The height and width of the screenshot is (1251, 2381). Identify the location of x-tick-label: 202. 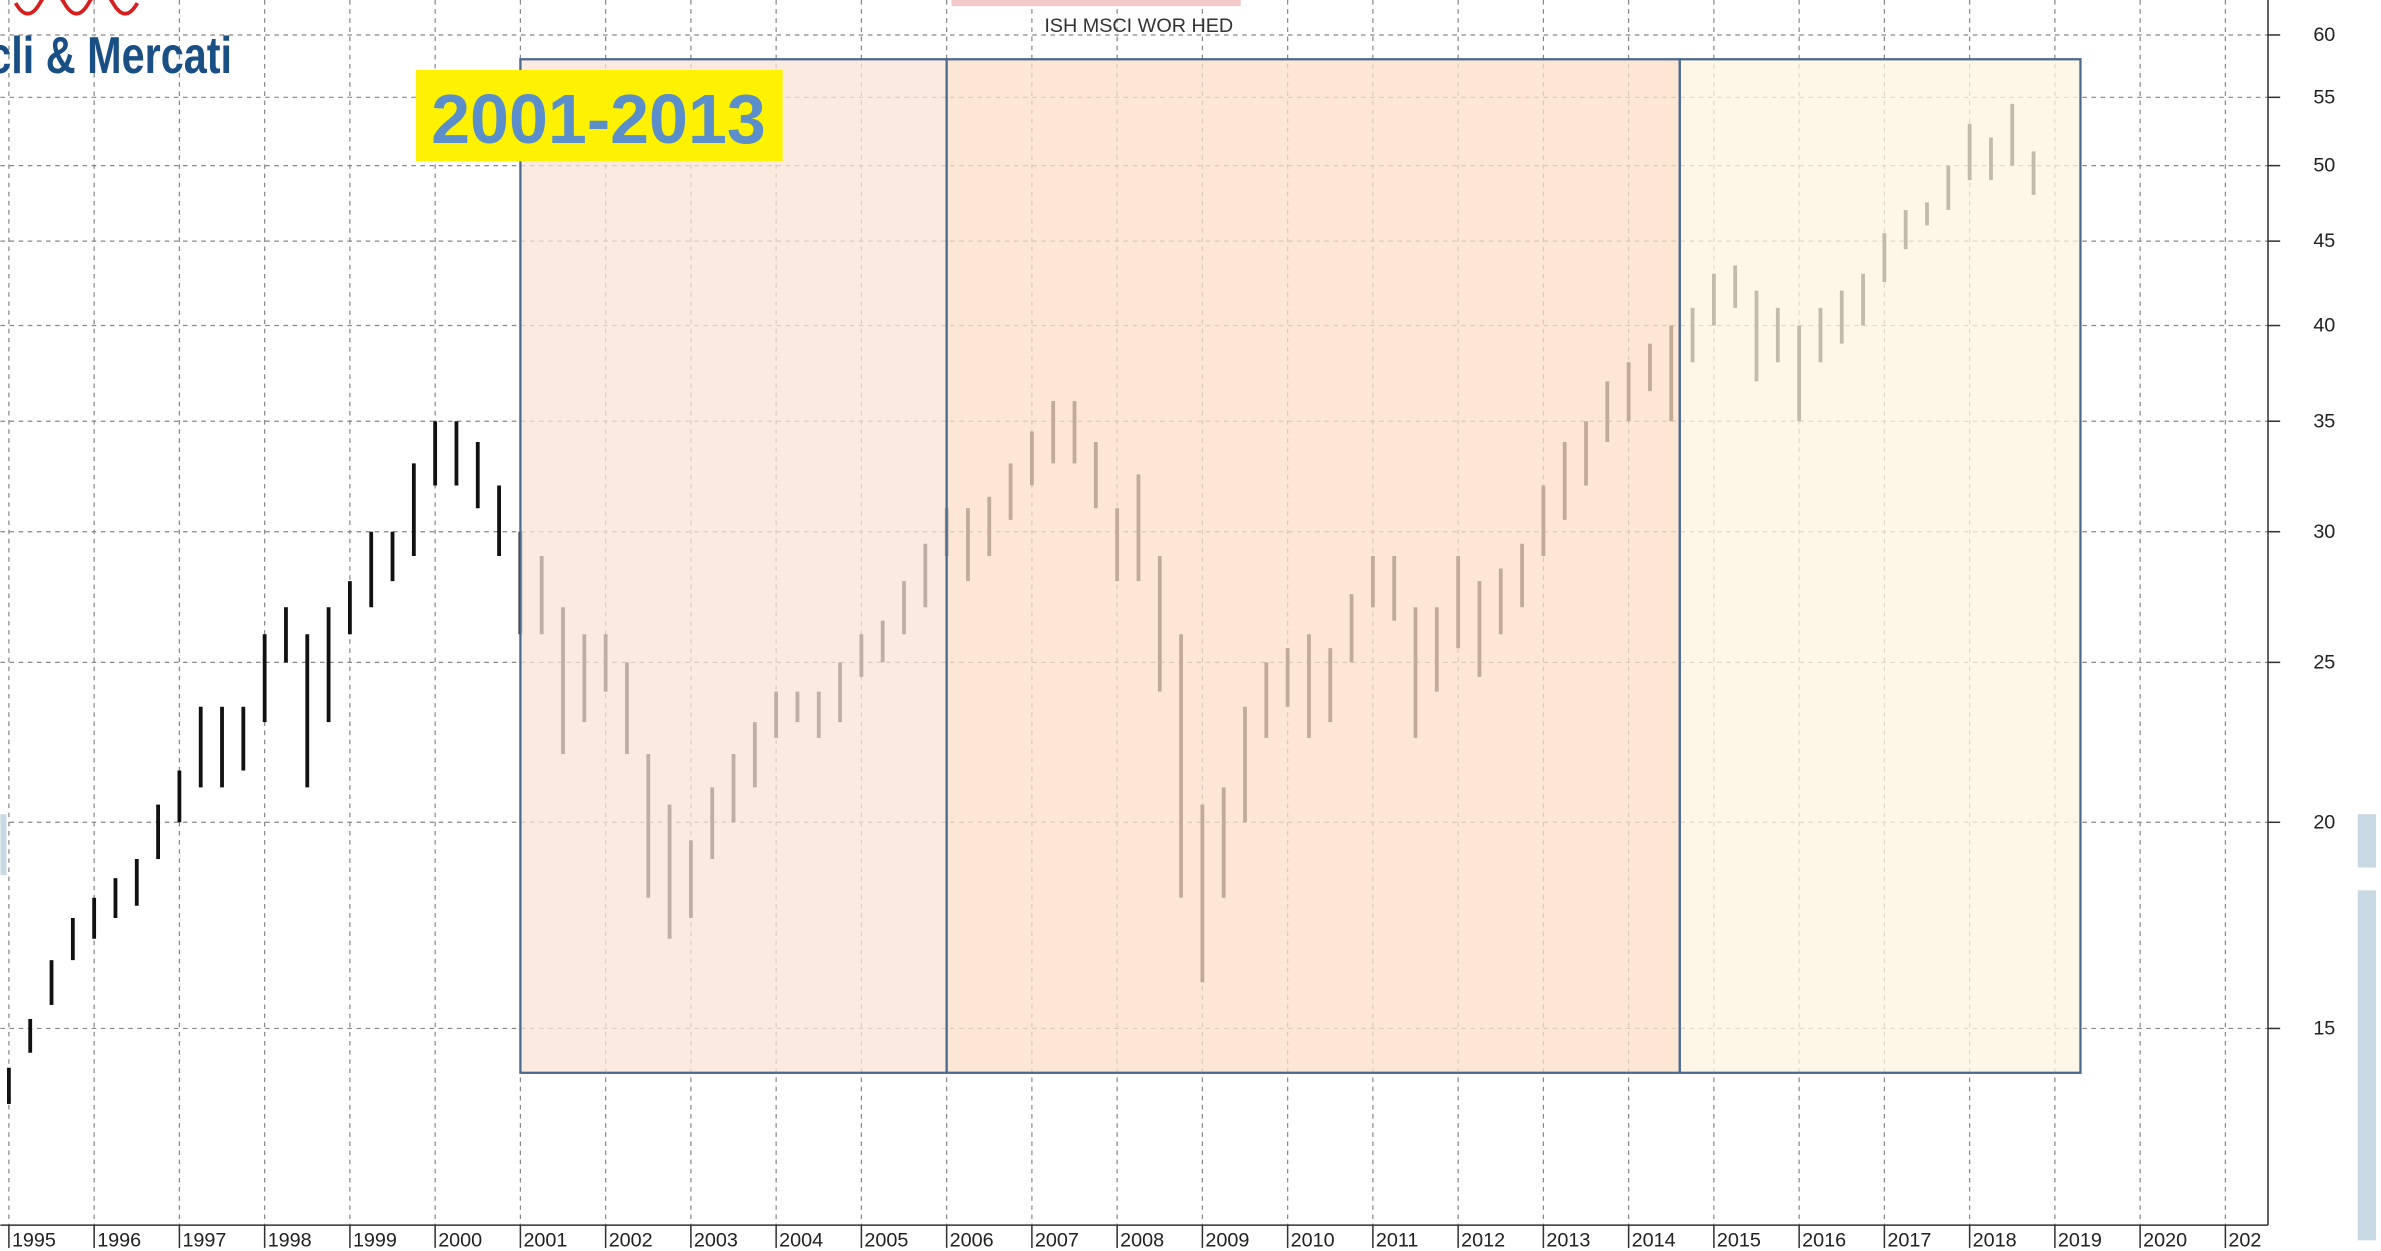
(2244, 1240).